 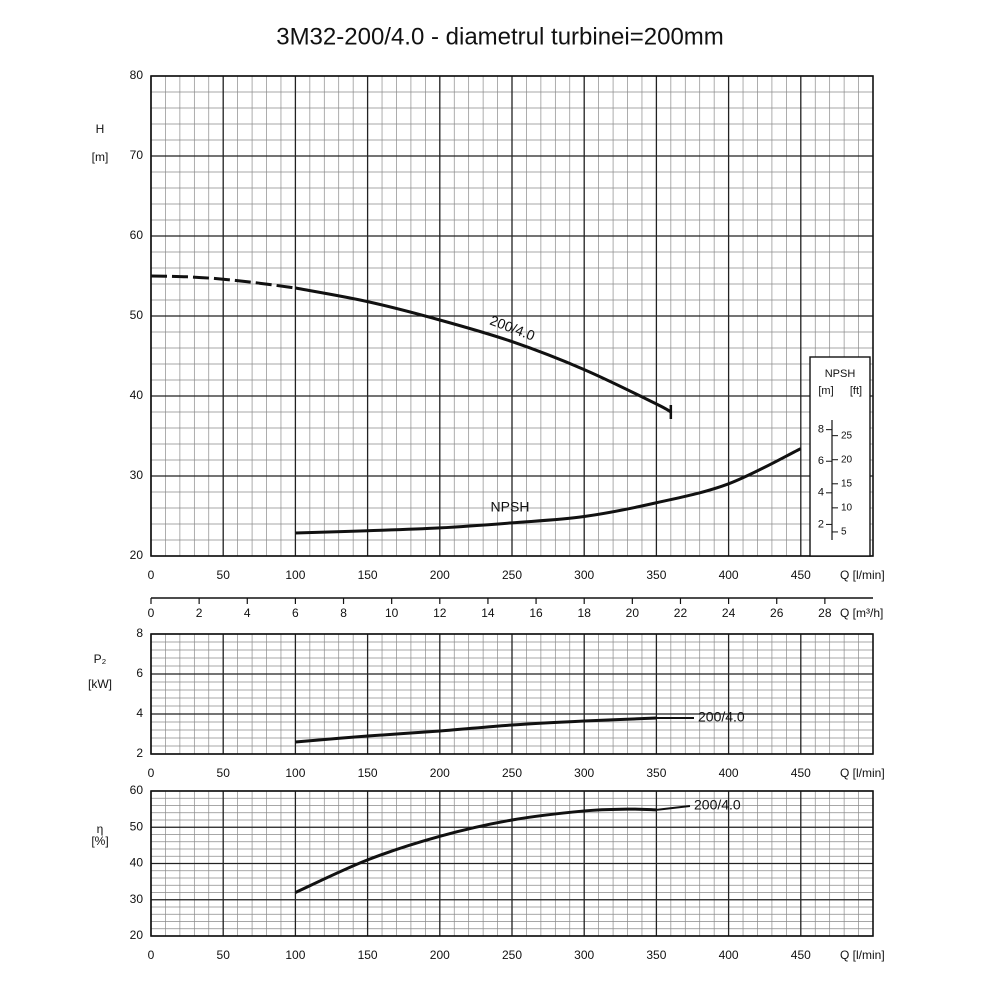 What do you see at coordinates (777, 613) in the screenshot?
I see `x2-tick-label: 26` at bounding box center [777, 613].